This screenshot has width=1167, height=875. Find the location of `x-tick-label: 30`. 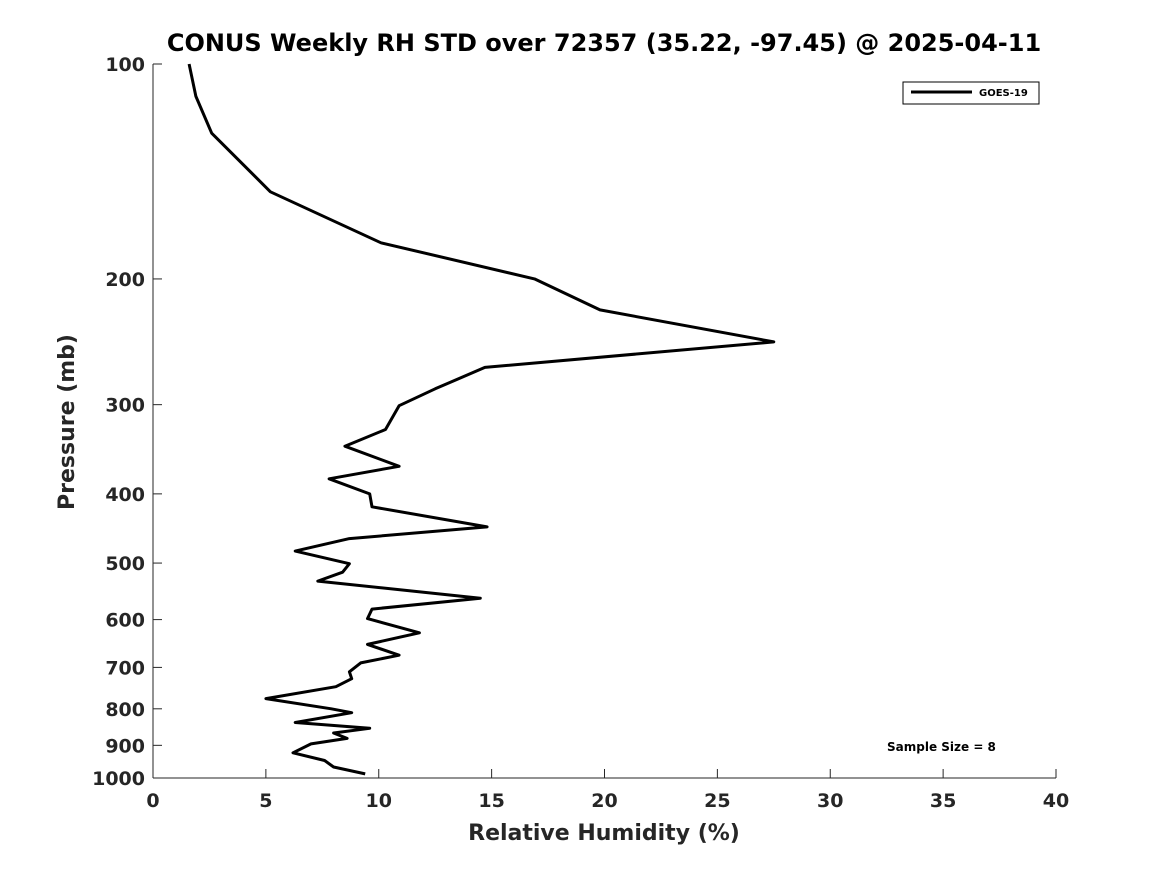

x-tick-label: 30 is located at coordinates (830, 801).